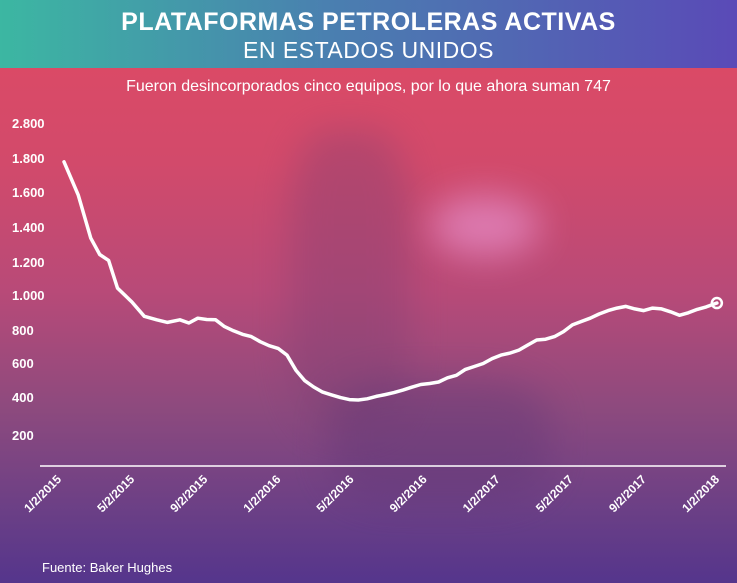 Image resolution: width=737 pixels, height=583 pixels. What do you see at coordinates (717, 303) in the screenshot?
I see `last-point-marker` at bounding box center [717, 303].